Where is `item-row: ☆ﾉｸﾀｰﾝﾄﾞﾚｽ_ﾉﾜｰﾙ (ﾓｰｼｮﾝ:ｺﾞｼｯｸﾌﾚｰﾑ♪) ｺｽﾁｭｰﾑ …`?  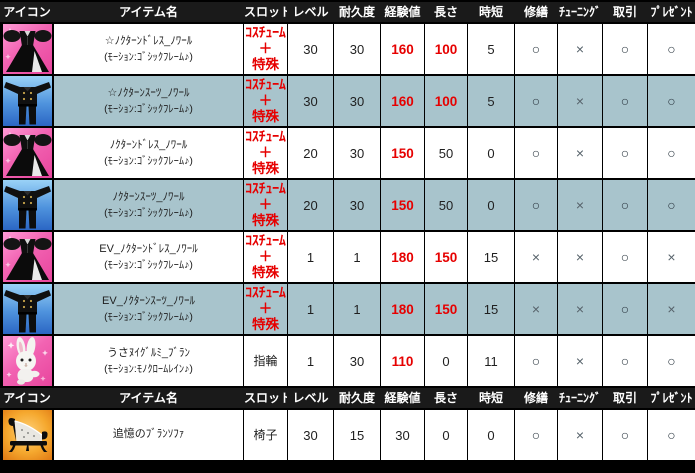 item-row: ☆ﾉｸﾀｰﾝﾄﾞﾚｽ_ﾉﾜｰﾙ (ﾓｰｼｮﾝ:ｺﾞｼｯｸﾌﾚｰﾑ♪) ｺｽﾁｭｰﾑ … is located at coordinates (347, 49).